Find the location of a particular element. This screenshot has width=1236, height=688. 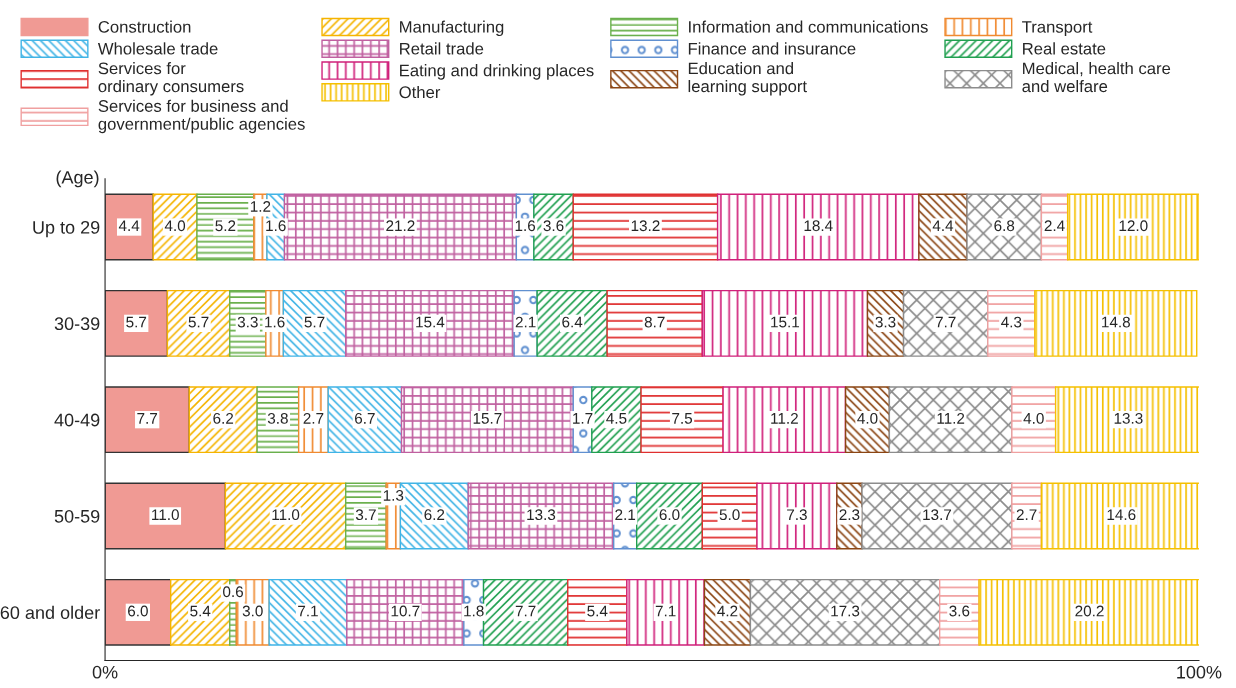

data-label: 15.7 is located at coordinates (487, 418).